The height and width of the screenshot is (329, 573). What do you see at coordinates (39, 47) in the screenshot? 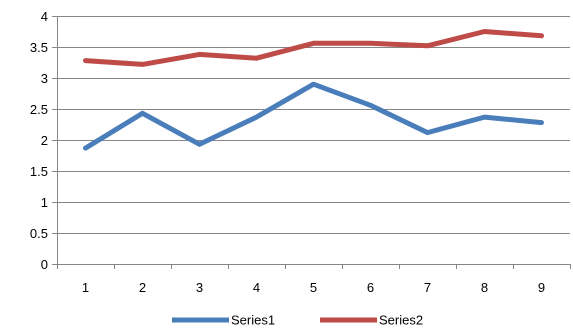
I see `y-tick-label: 3.5` at bounding box center [39, 47].